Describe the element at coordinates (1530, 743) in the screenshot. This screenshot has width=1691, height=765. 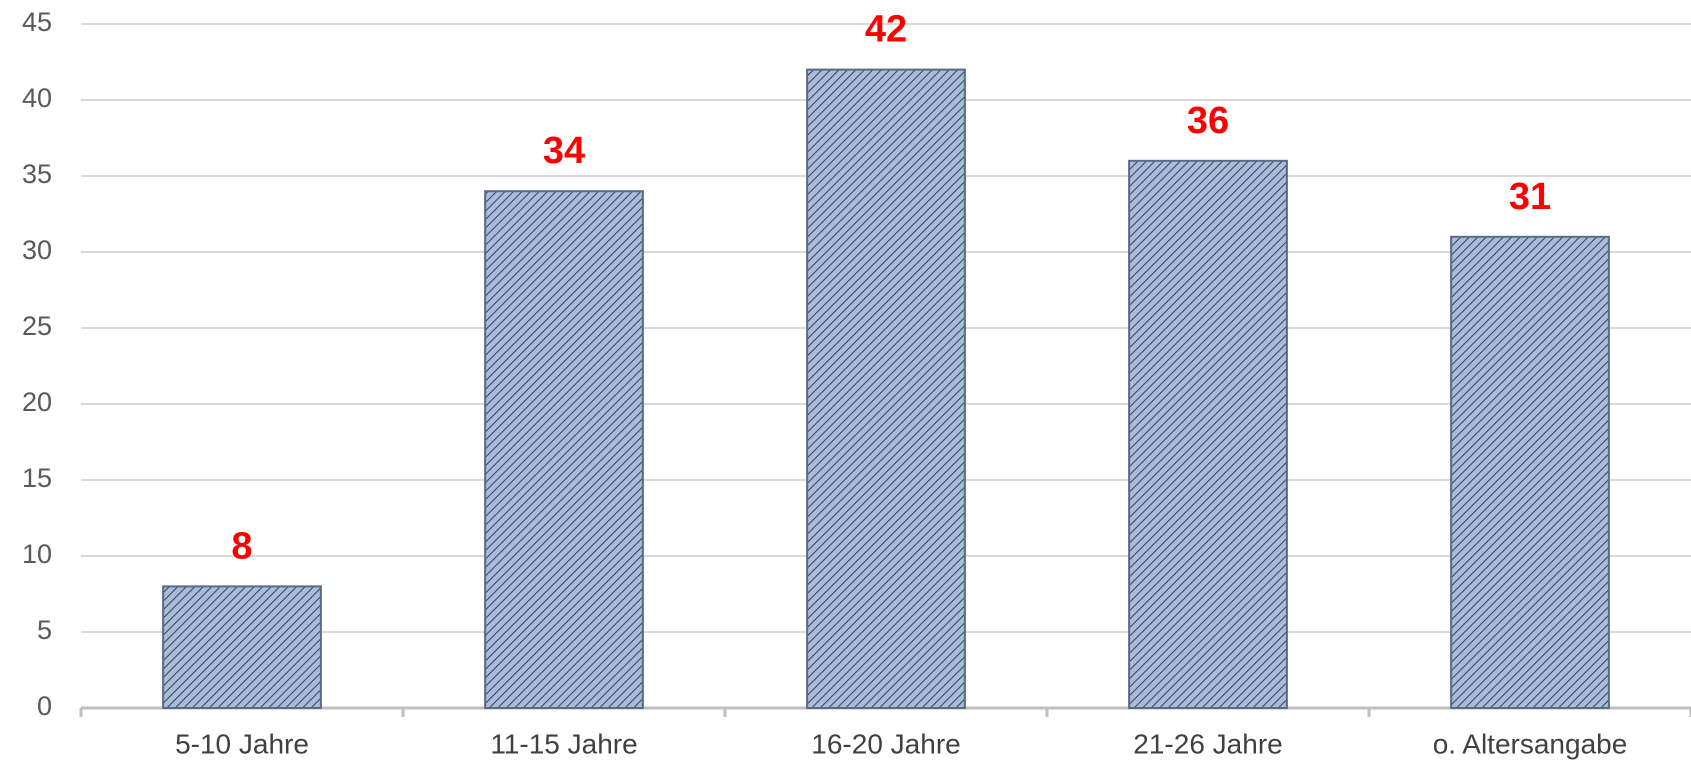
I see `x-tick-label: o. Altersangabe` at that location.